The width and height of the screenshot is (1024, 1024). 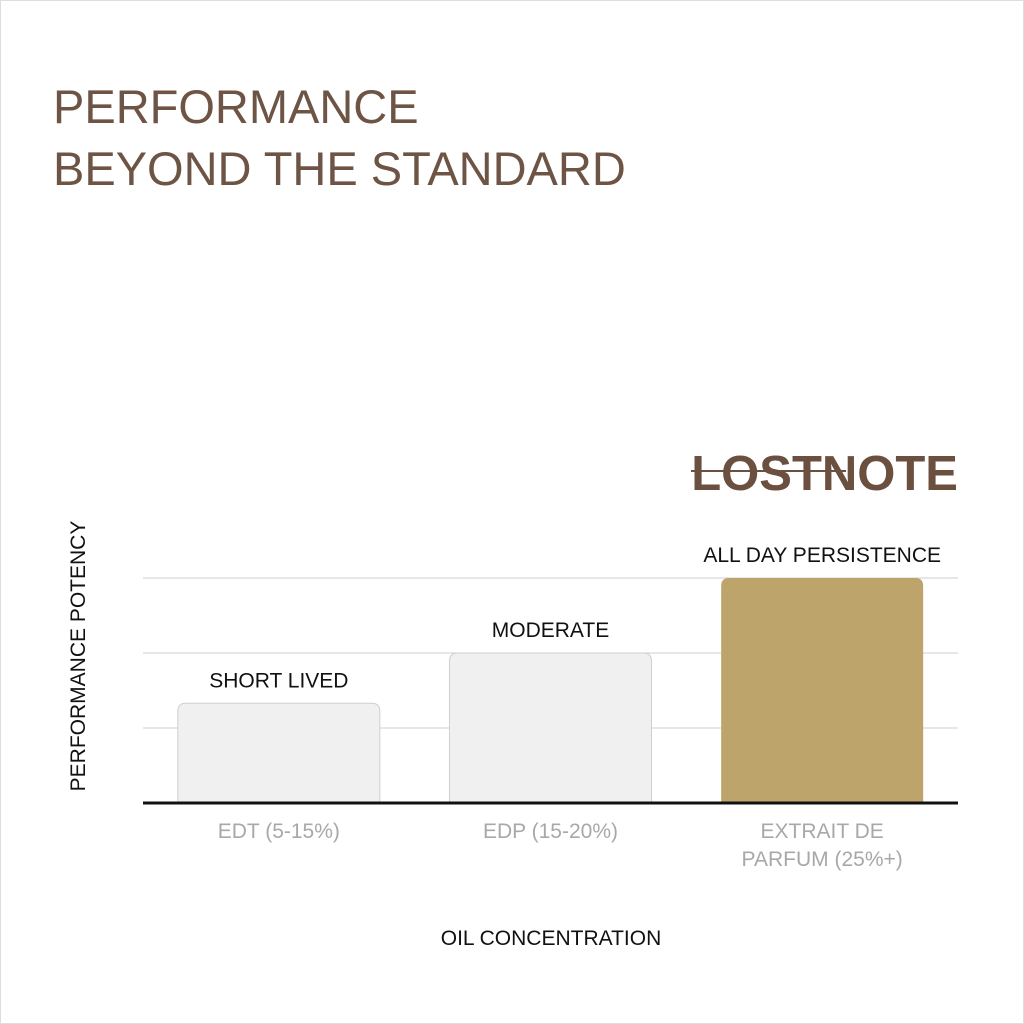 What do you see at coordinates (822, 555) in the screenshot?
I see `bar-label: ALL DAY PERSISTENCE` at bounding box center [822, 555].